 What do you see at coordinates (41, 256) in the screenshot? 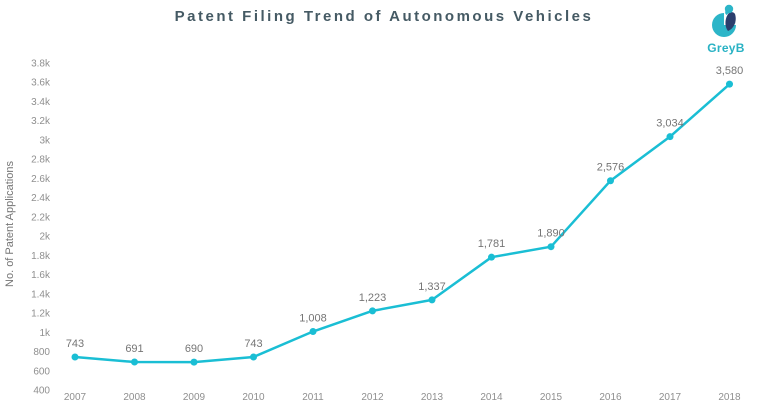
I see `y-tick-label: 1.8k` at bounding box center [41, 256].